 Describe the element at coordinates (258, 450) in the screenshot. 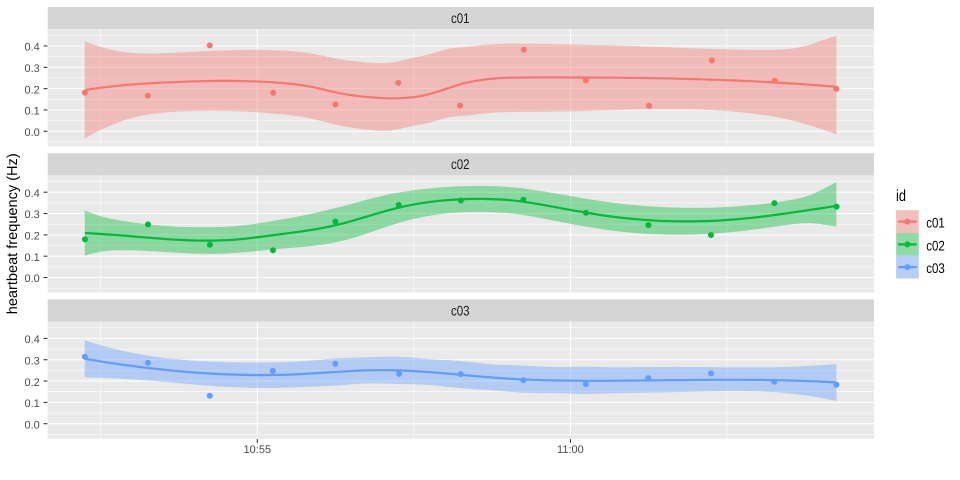

I see `svg-text: 10:55` at that location.